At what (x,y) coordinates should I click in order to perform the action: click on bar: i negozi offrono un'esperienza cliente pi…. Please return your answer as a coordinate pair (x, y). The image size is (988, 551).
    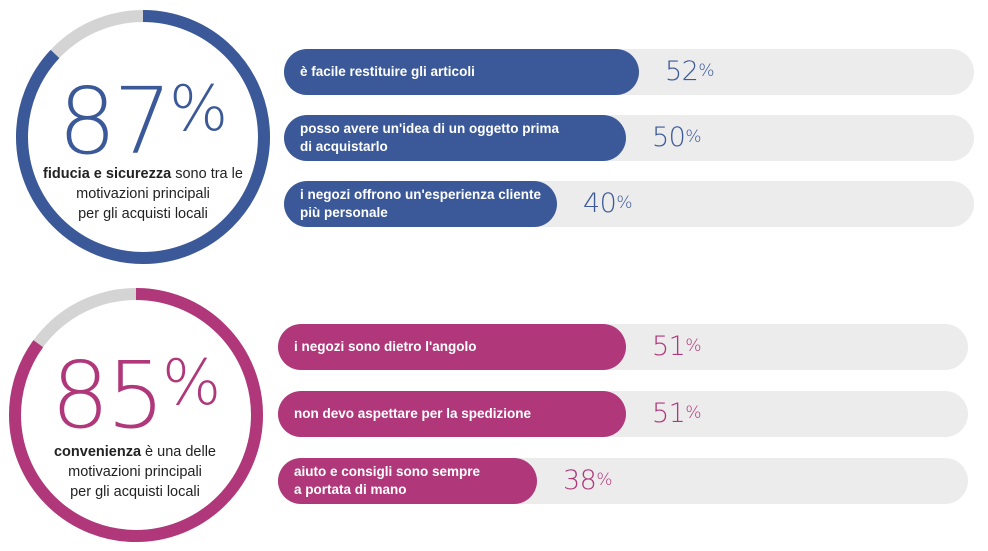
    Looking at the image, I should click on (420, 204).